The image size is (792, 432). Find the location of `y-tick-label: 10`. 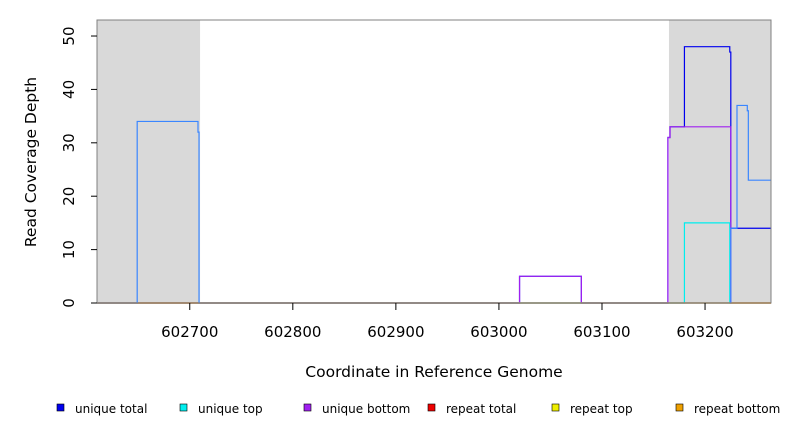

y-tick-label: 10 is located at coordinates (69, 249).